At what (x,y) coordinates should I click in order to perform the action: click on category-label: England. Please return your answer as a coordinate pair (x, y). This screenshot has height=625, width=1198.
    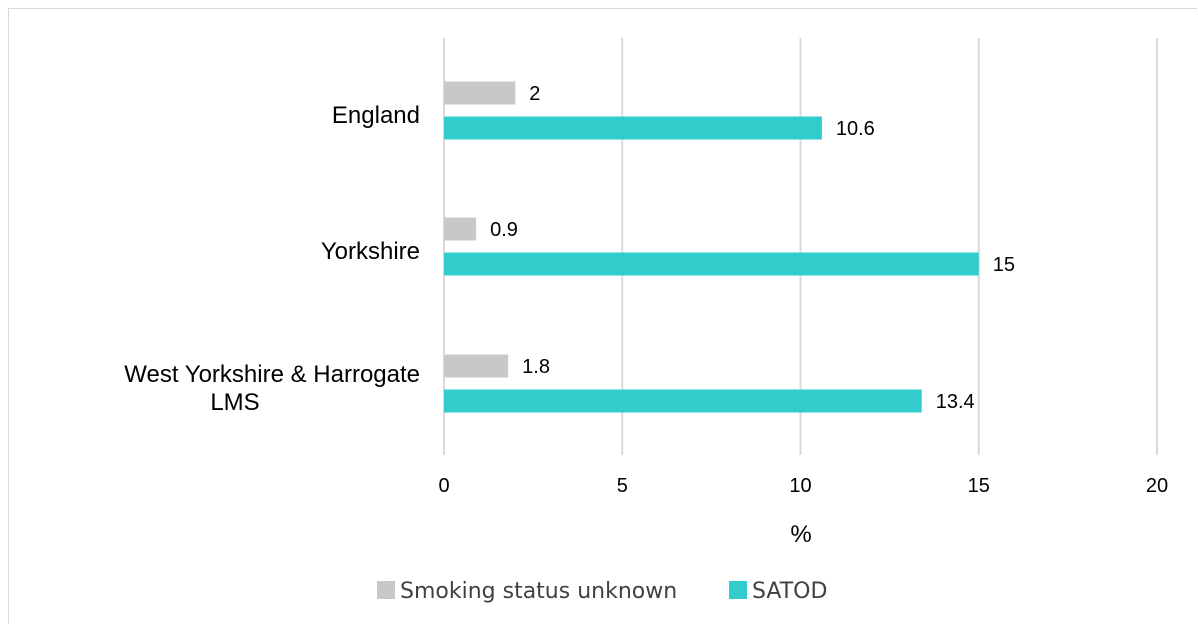
    Looking at the image, I should click on (376, 115).